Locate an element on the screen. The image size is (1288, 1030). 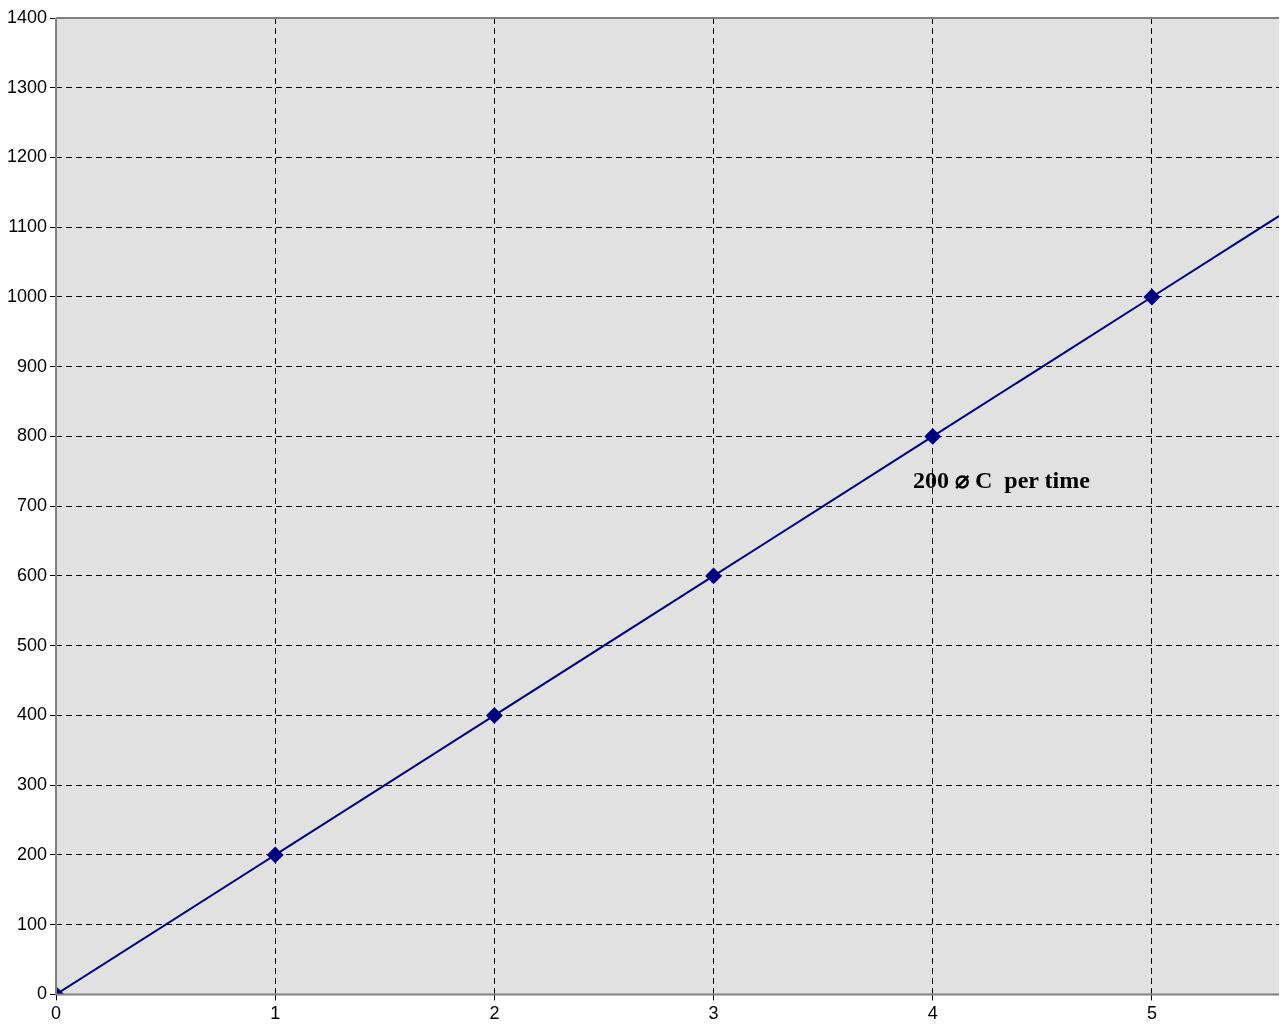
y-tick-label: 900 is located at coordinates (32, 365).